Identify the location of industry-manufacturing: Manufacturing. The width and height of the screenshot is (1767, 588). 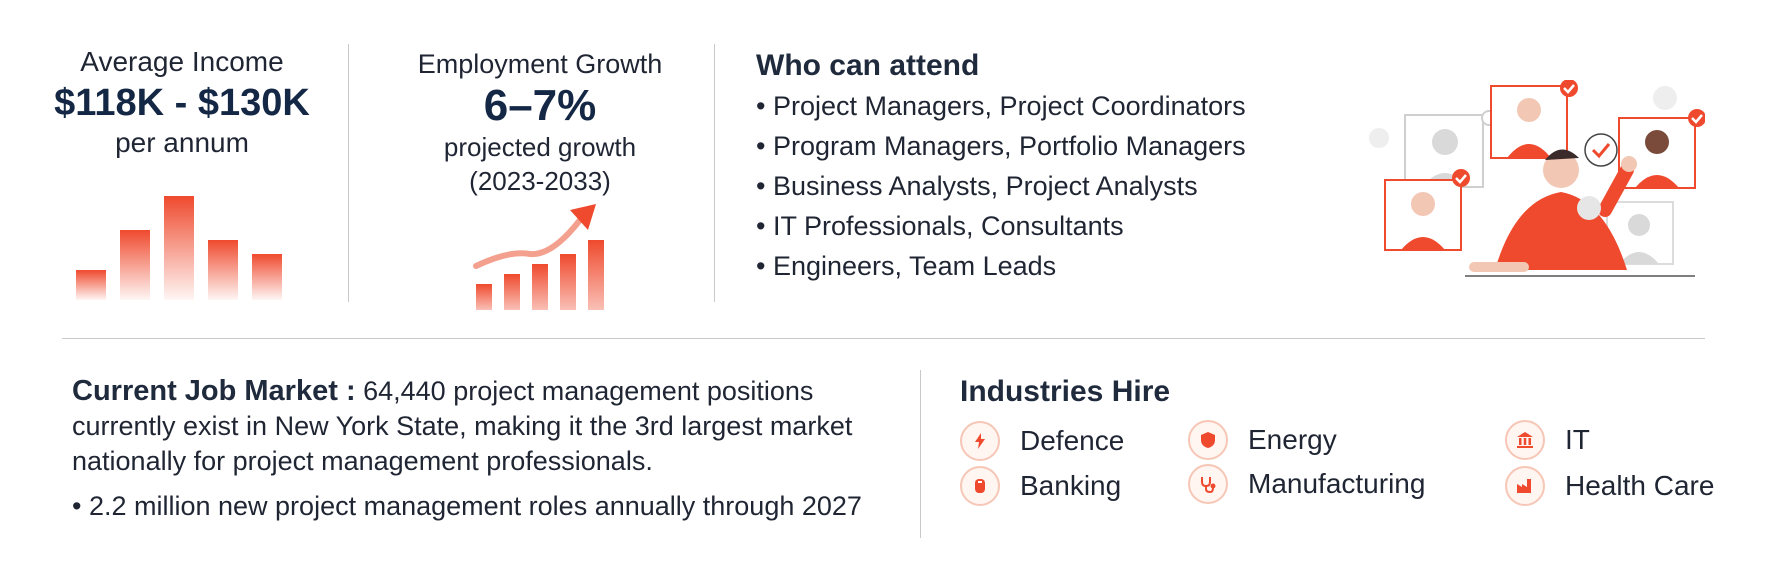
(1306, 484).